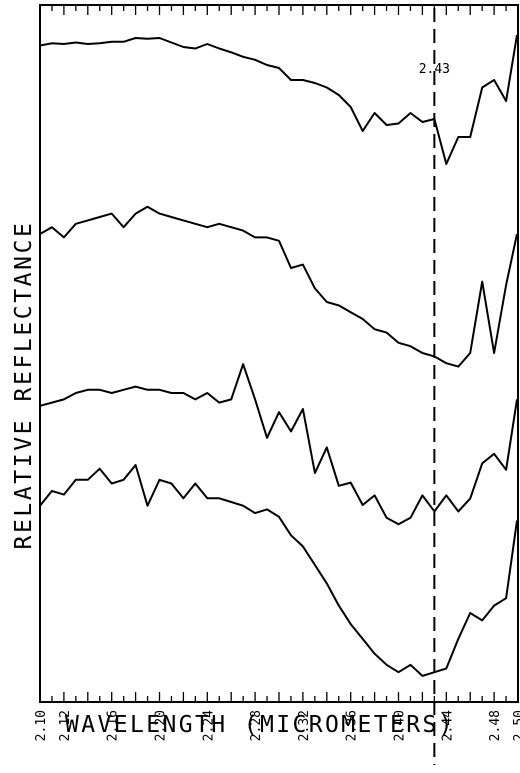 This screenshot has height=773, width=520. I want to click on x-tick-label: 2.48, so click(495, 725).